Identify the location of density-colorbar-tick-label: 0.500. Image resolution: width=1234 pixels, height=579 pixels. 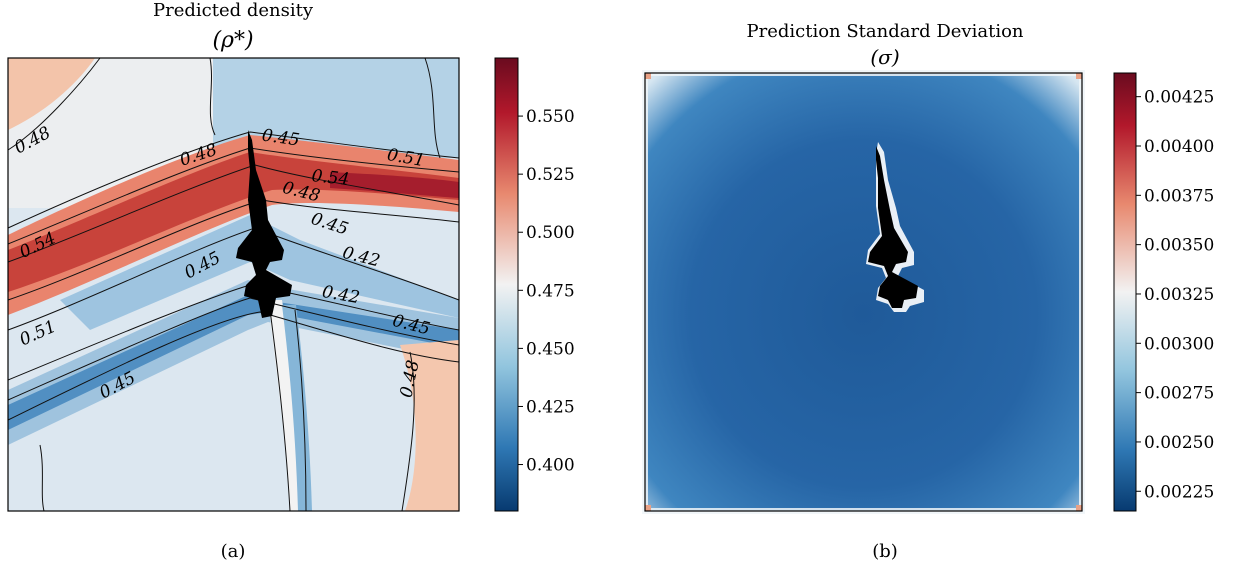
(550, 233).